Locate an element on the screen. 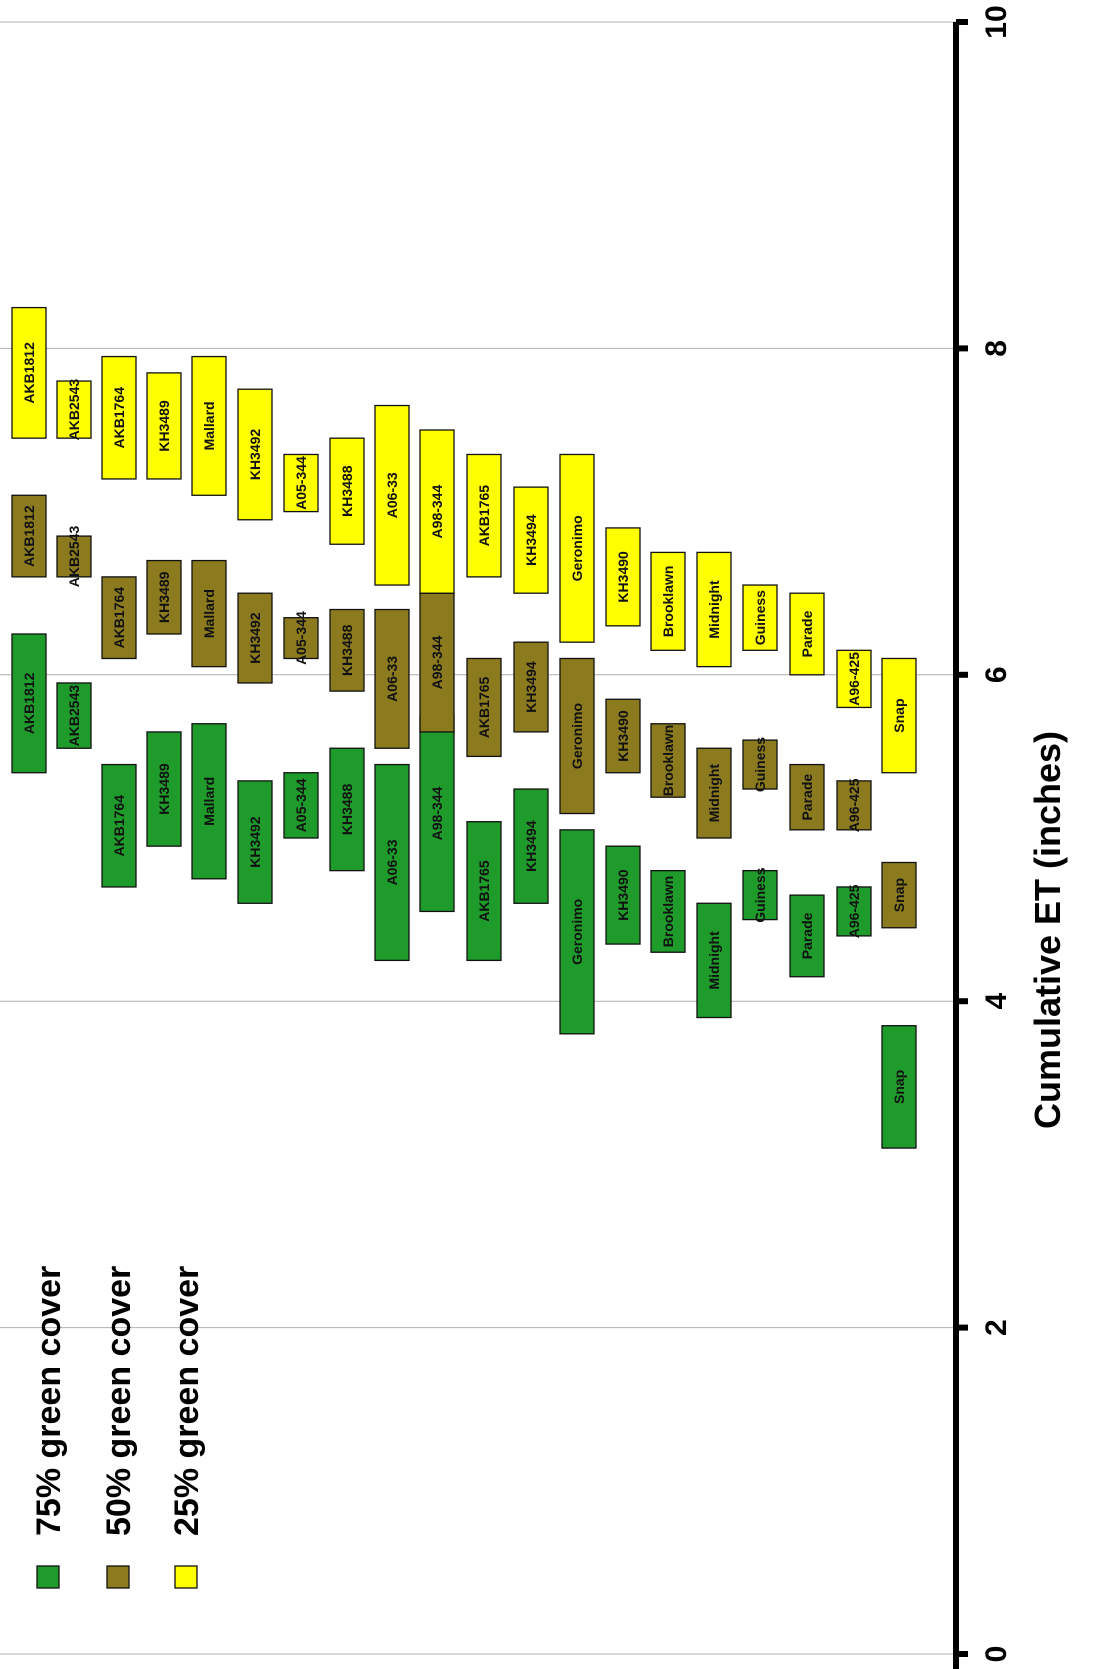 The height and width of the screenshot is (1669, 1100). bar-AKB1765 is located at coordinates (484, 707).